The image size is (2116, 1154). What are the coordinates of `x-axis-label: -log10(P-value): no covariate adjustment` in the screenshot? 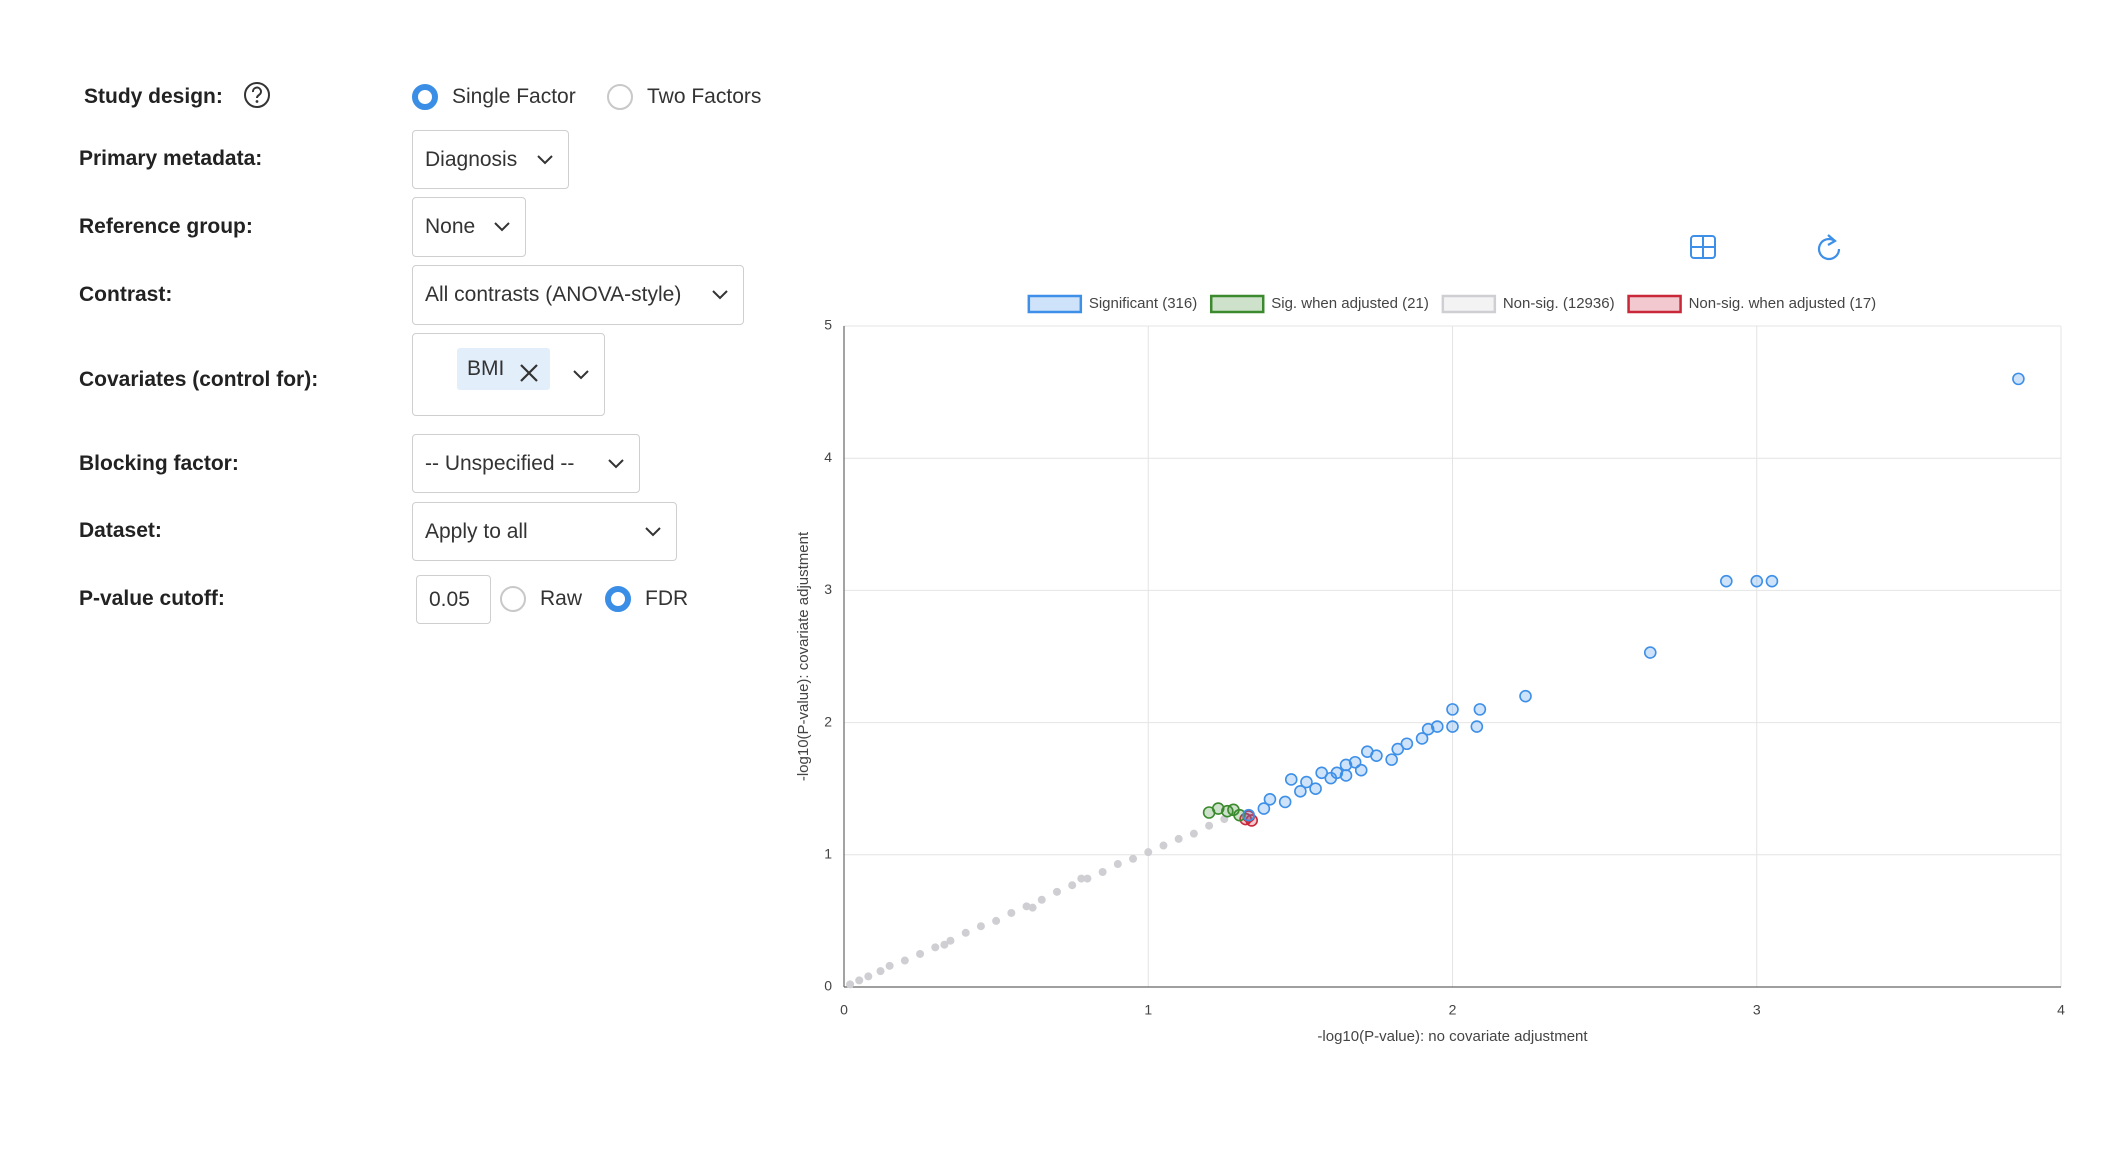 It's located at (1452, 1036).